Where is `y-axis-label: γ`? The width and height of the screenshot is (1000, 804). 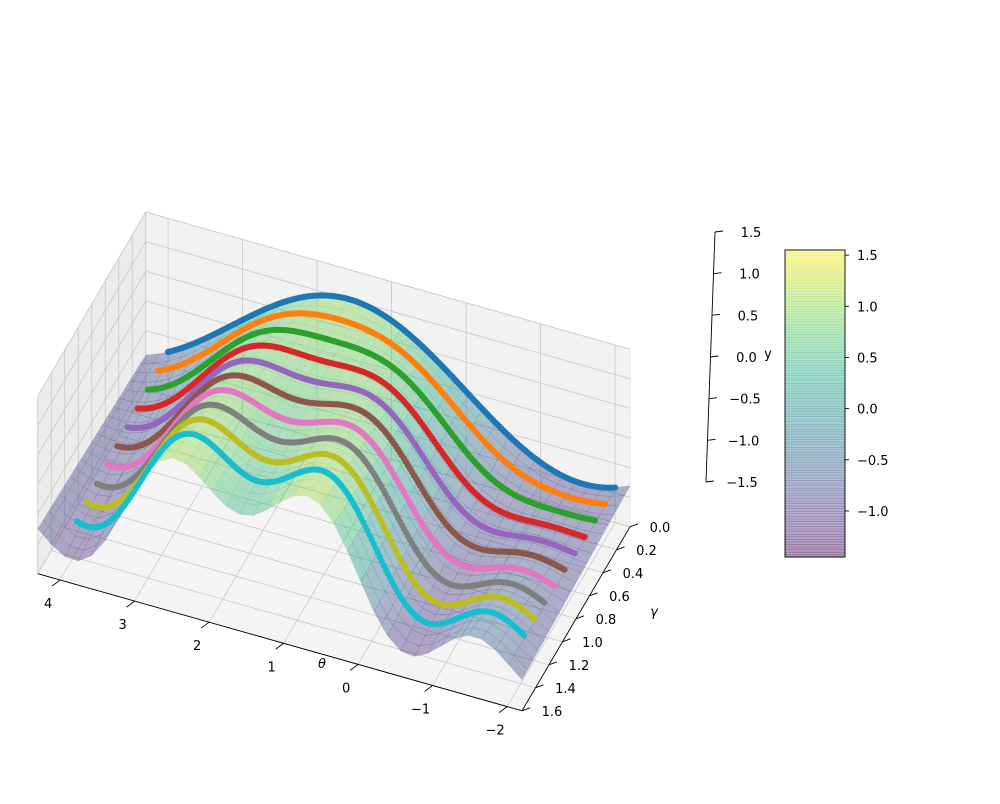 y-axis-label: γ is located at coordinates (654, 612).